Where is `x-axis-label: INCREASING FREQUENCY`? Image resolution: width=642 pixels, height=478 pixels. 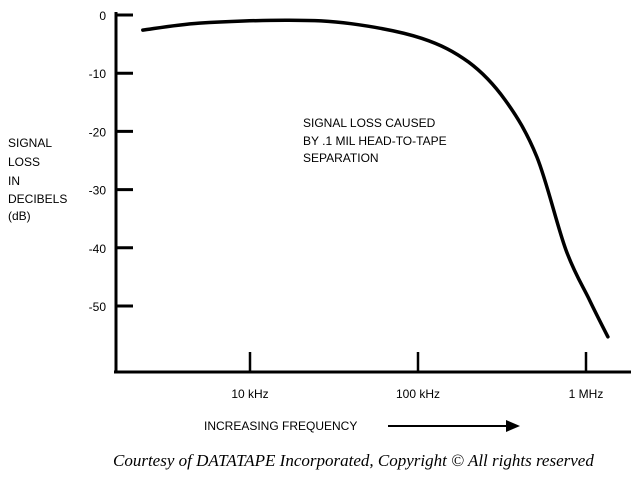
x-axis-label: INCREASING FREQUENCY is located at coordinates (280, 426).